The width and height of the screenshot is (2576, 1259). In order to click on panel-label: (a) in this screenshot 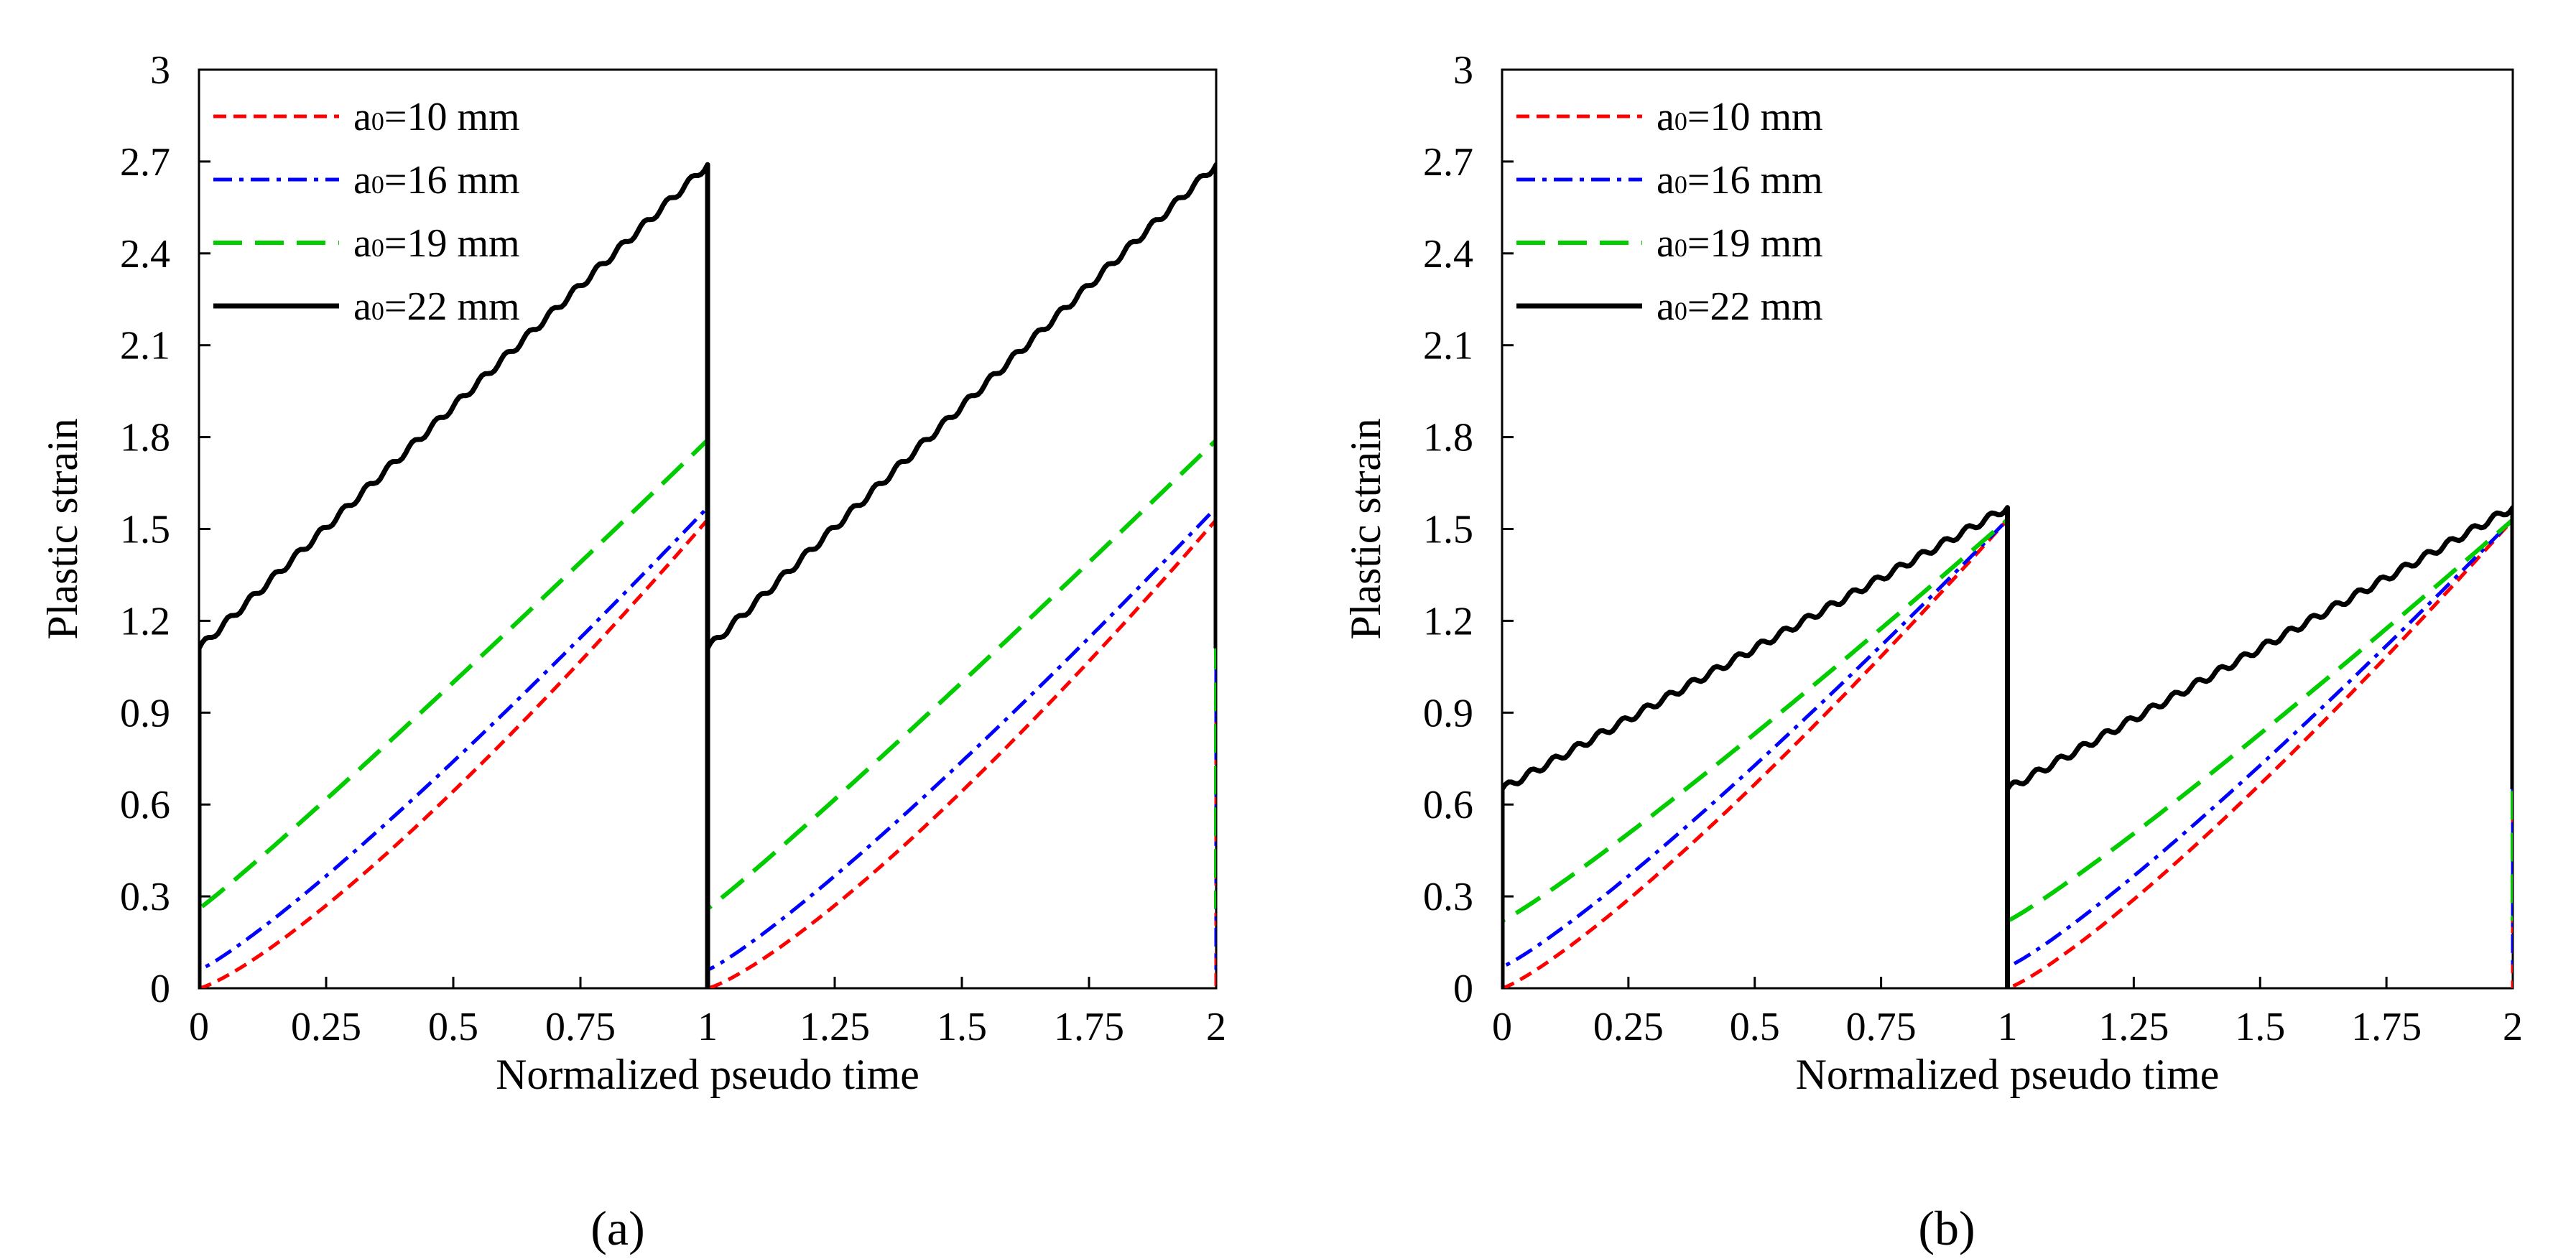, I will do `click(617, 1228)`.